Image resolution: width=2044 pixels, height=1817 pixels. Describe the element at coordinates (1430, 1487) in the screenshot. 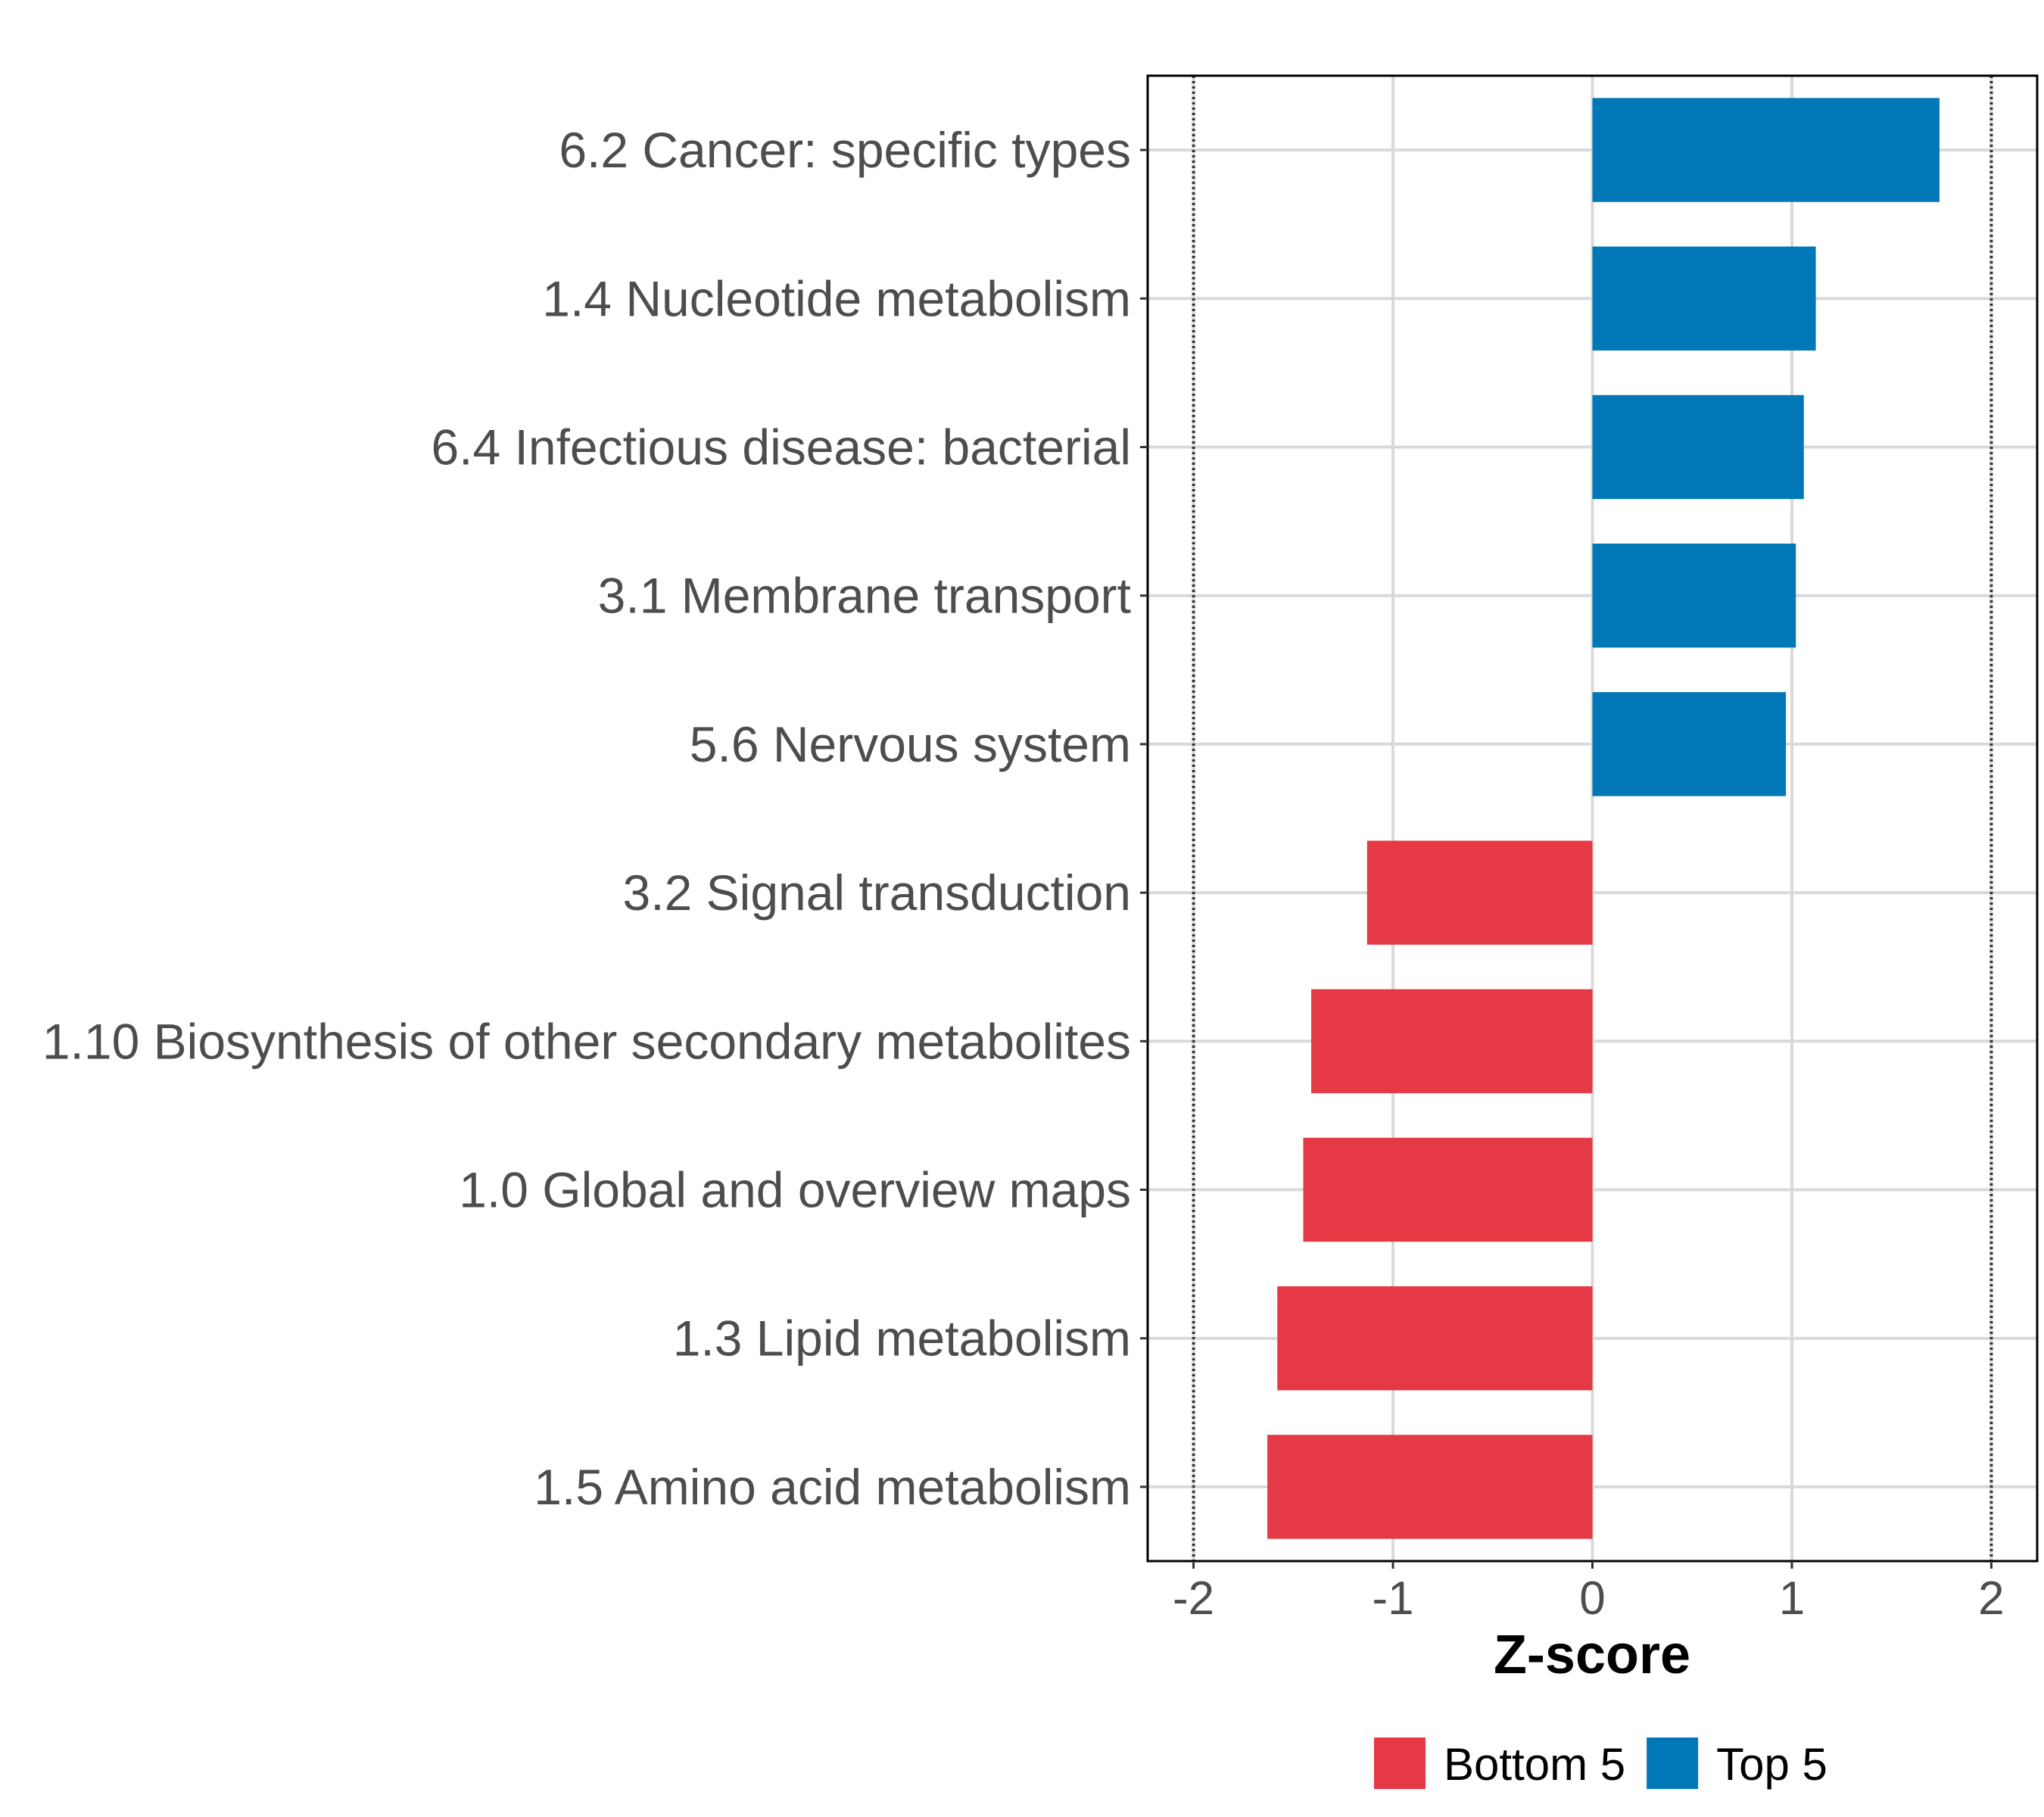

I see `bar-1-5-amino-acid-metabolism` at that location.